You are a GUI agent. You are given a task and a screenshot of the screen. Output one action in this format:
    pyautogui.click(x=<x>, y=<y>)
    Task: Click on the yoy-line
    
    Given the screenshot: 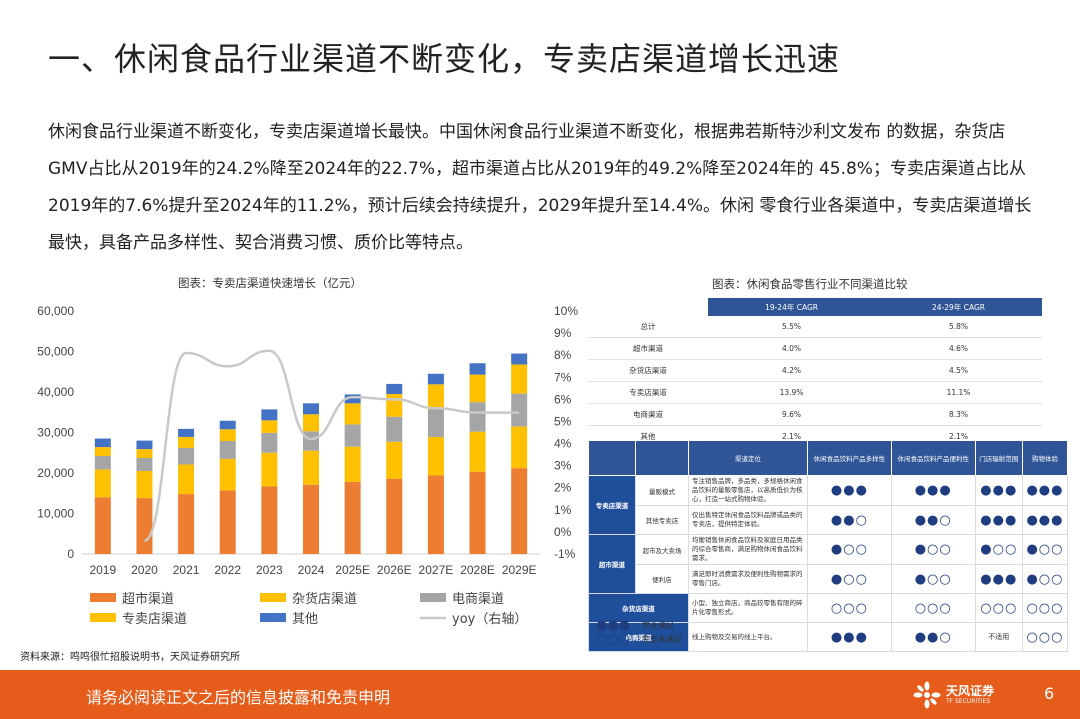 What is the action you would take?
    pyautogui.click(x=331, y=445)
    